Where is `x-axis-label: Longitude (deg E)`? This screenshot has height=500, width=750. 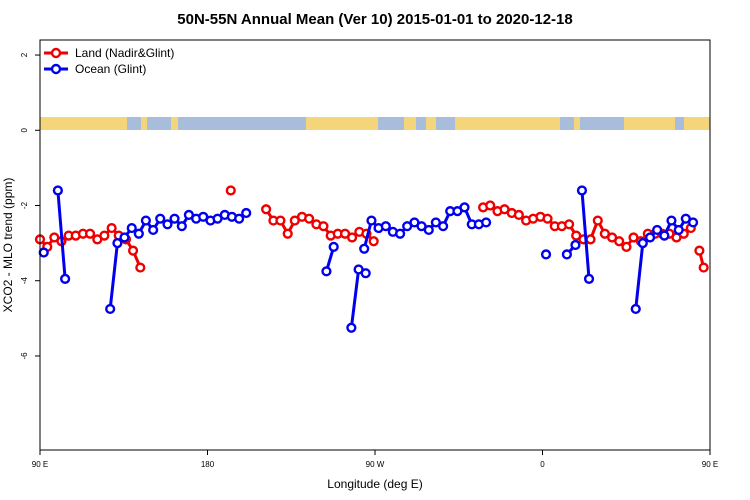 x-axis-label: Longitude (deg E) is located at coordinates (374, 484).